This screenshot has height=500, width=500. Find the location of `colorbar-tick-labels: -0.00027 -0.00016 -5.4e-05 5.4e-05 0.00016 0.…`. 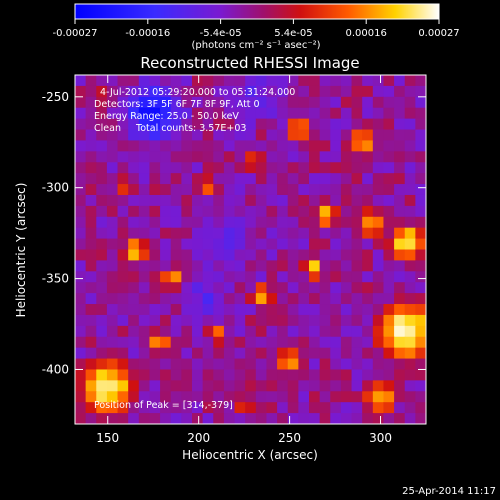

colorbar-tick-labels: -0.00027 -0.00016 -5.4e-05 5.4e-05 0.00016 0.… is located at coordinates (256, 33).